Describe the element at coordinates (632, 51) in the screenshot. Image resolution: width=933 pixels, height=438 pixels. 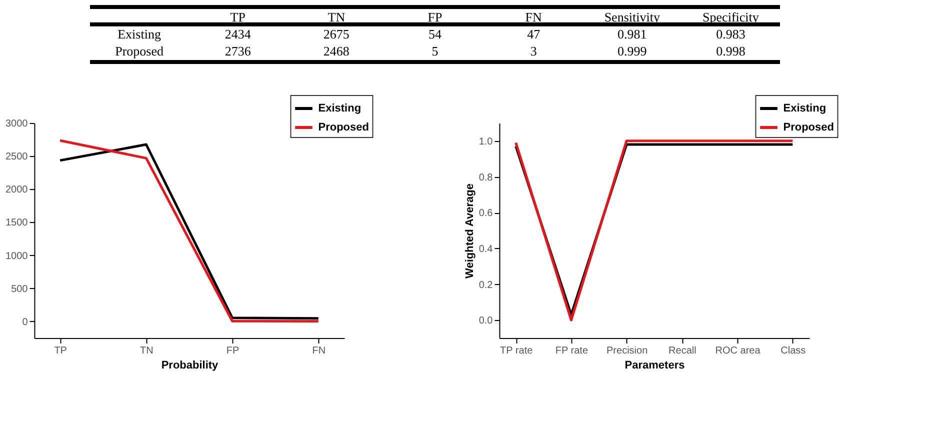
I see `data-label: 0.999` at that location.